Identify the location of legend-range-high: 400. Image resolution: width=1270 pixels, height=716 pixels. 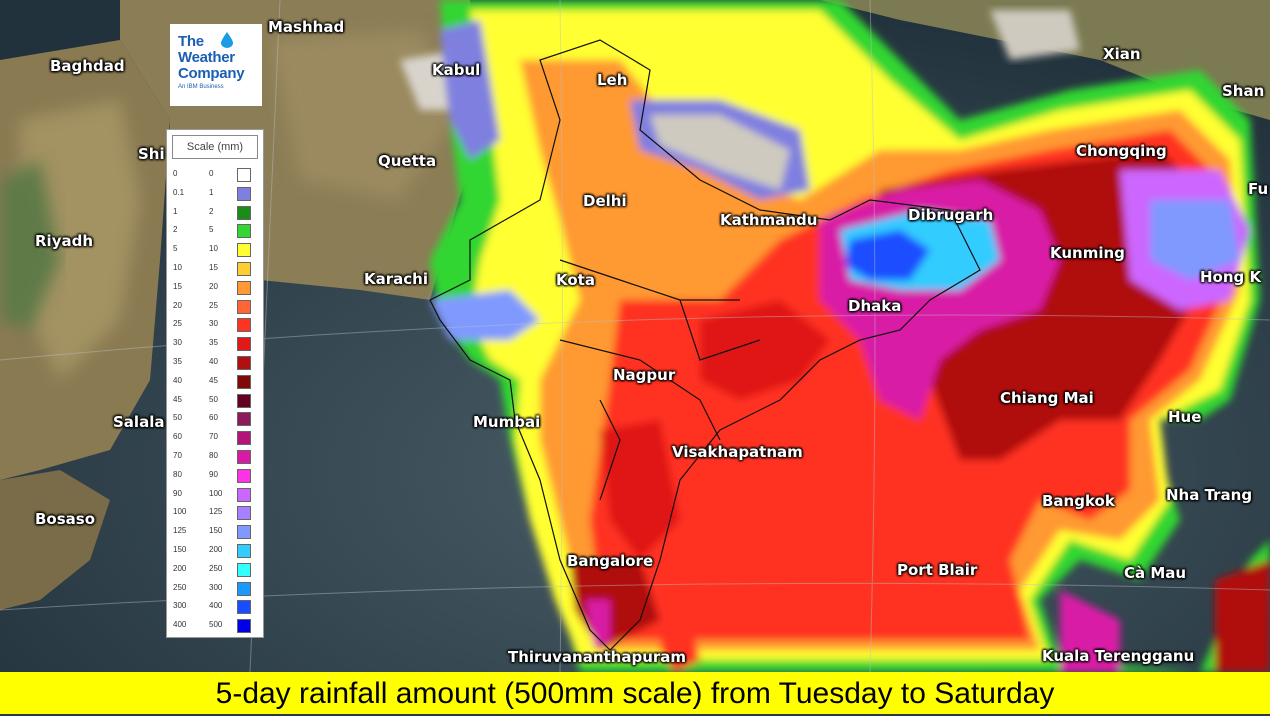
(216, 606).